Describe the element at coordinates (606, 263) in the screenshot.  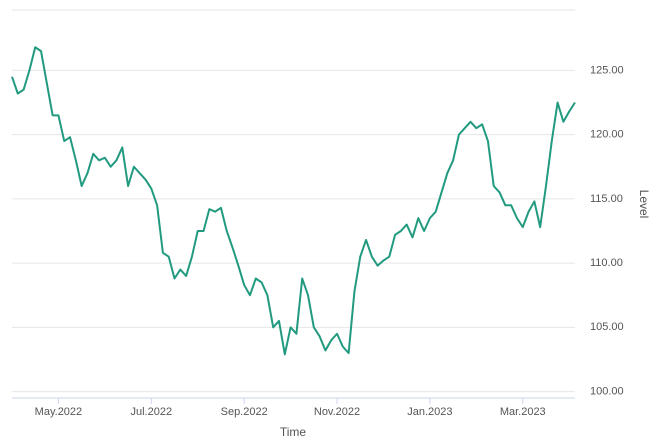
I see `y-tick-label: 110.00` at that location.